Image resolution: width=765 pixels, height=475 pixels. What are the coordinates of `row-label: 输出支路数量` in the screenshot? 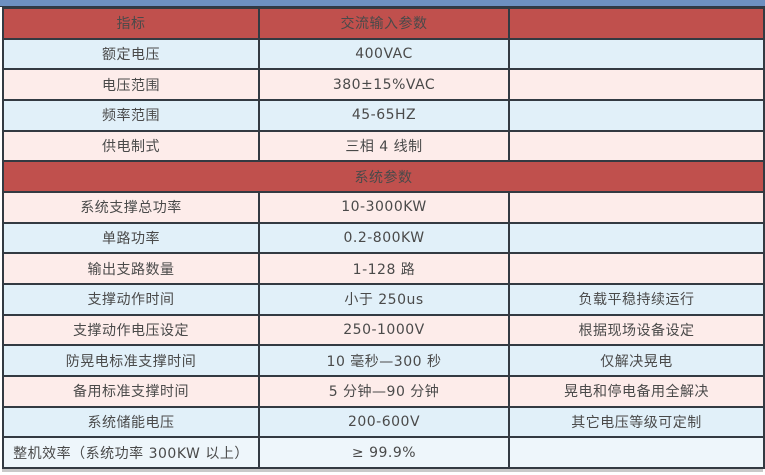 It's located at (131, 268).